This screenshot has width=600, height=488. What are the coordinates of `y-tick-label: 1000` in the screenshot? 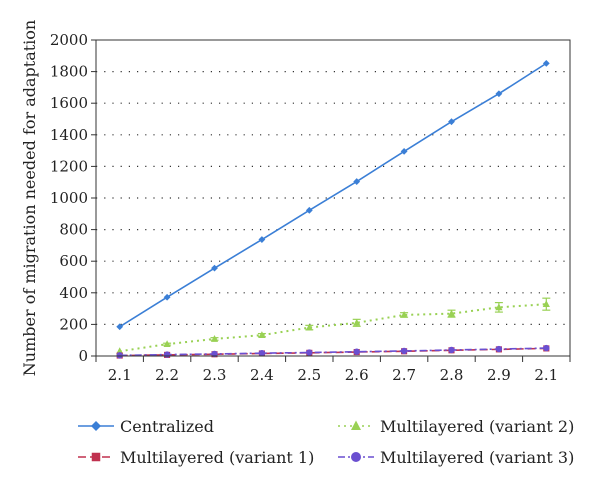 It's located at (69, 198).